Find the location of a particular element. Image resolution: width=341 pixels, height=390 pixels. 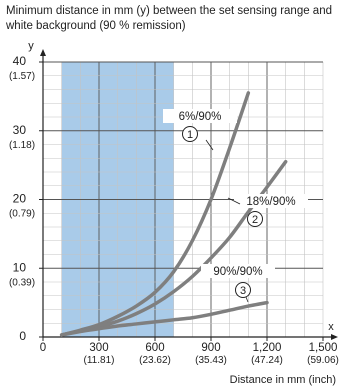

y-tick-label: 0 is located at coordinates (22, 336).